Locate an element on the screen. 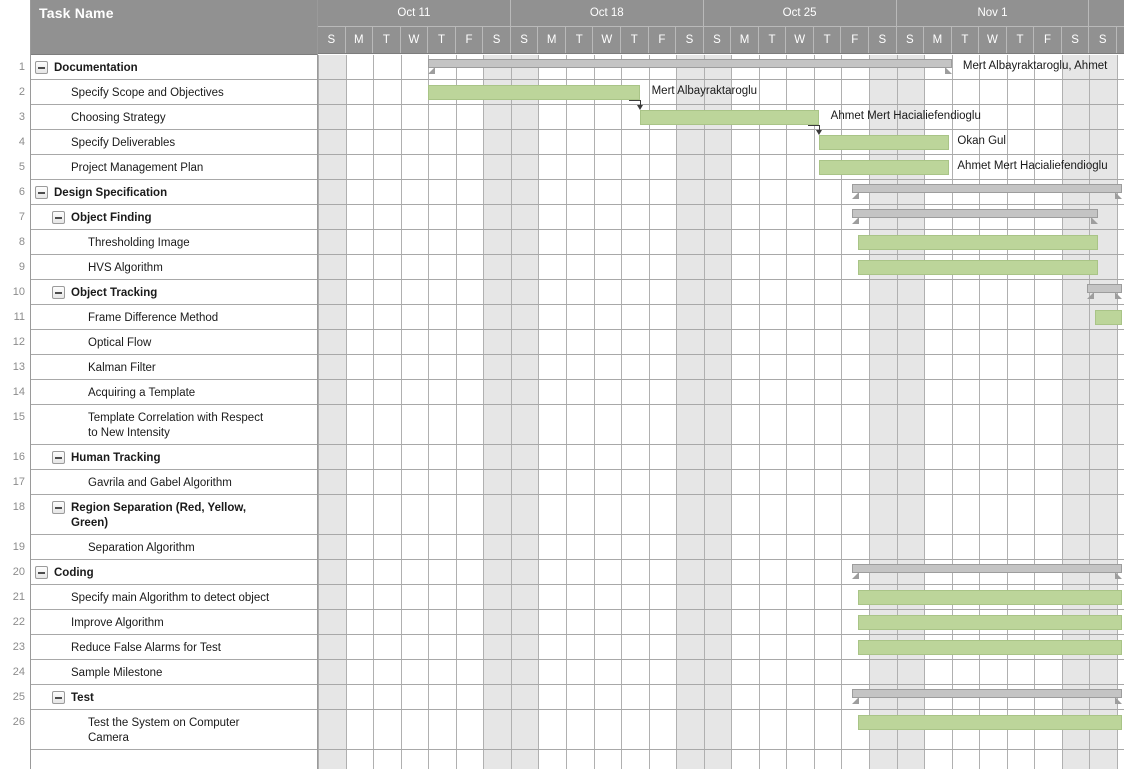  task-row: Improve Algorithm is located at coordinates (174, 622).